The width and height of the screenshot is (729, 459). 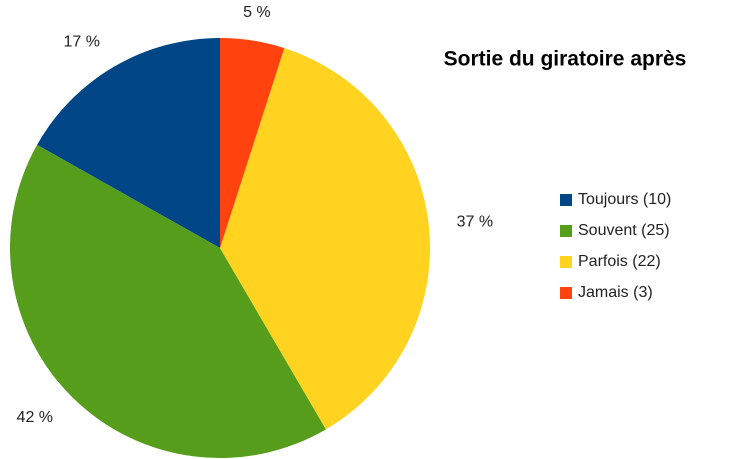 I want to click on data-label: 37 %, so click(x=475, y=221).